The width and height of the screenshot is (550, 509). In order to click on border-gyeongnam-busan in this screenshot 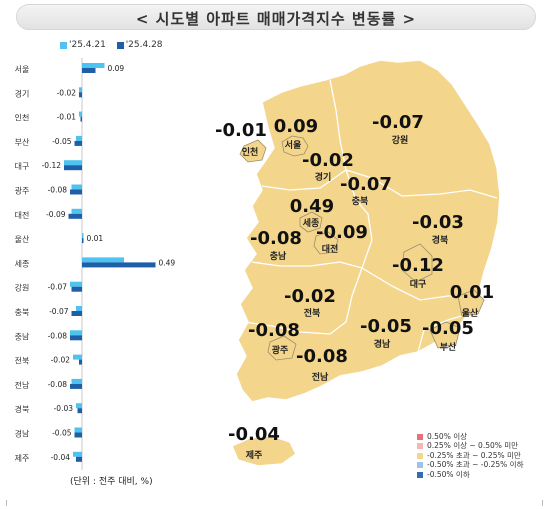, I will do `click(443, 333)`.